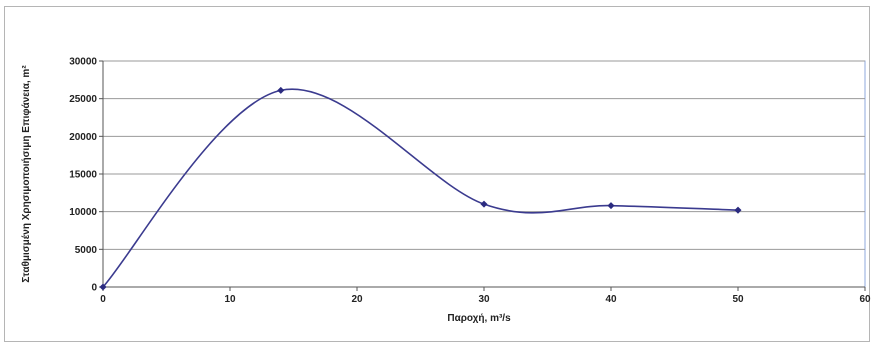 Image resolution: width=876 pixels, height=349 pixels. Describe the element at coordinates (484, 299) in the screenshot. I see `x-tick-label: 30` at that location.